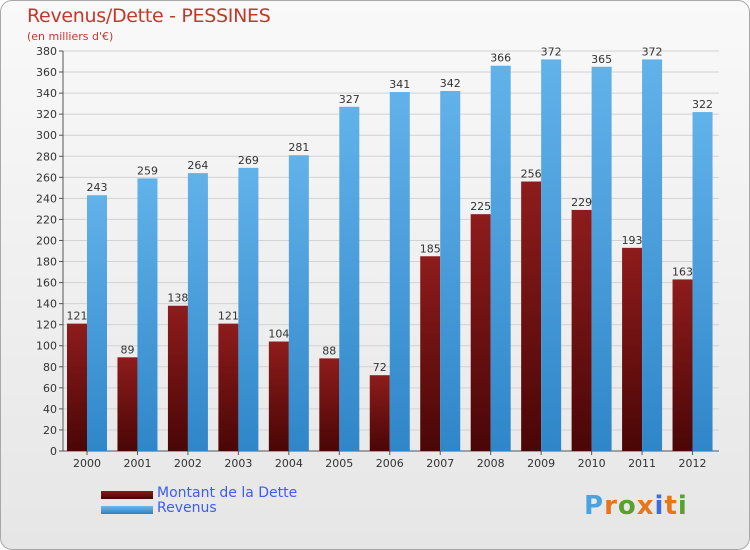  Describe the element at coordinates (46, 114) in the screenshot. I see `y-tick-label: 320` at that location.